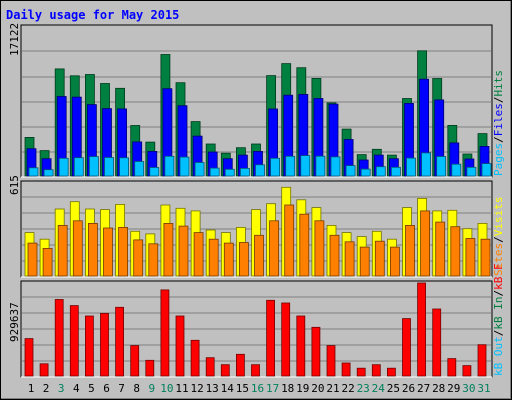  What do you see at coordinates (498, 239) in the screenshot?
I see `legend-sep-3: /` at bounding box center [498, 239].